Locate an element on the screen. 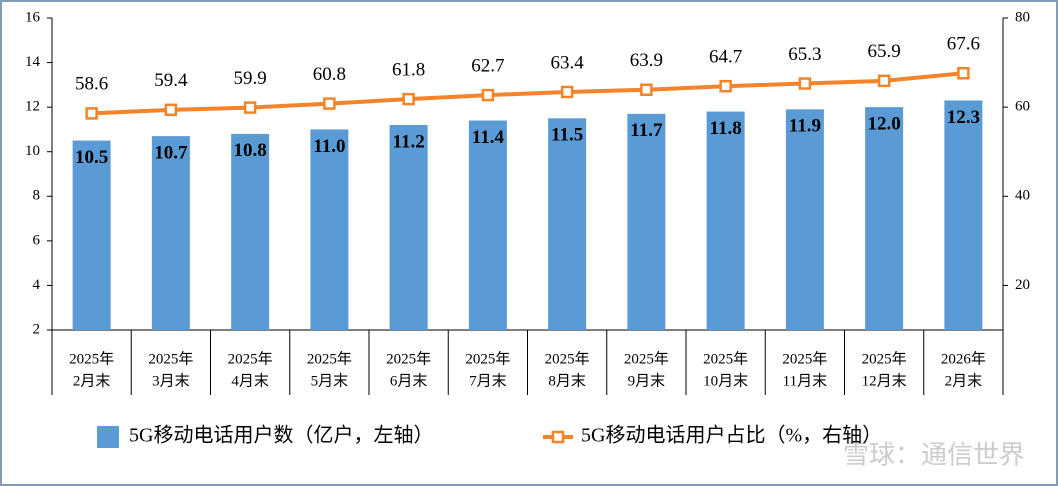 Image resolution: width=1058 pixels, height=486 pixels. line-value-label: 63.4 is located at coordinates (568, 62).